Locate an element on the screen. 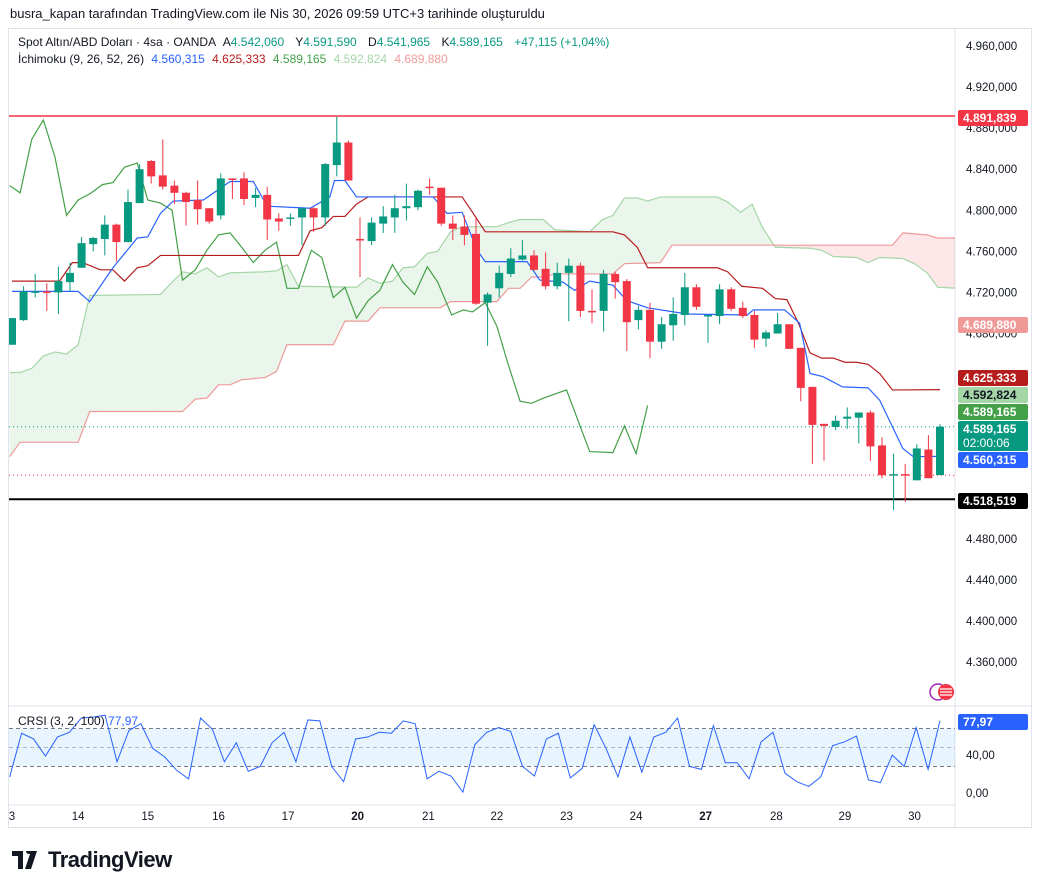 The width and height of the screenshot is (1041, 889). ichimoku-title: İchimoku (9, 26, 52, 26) is located at coordinates (81, 59).